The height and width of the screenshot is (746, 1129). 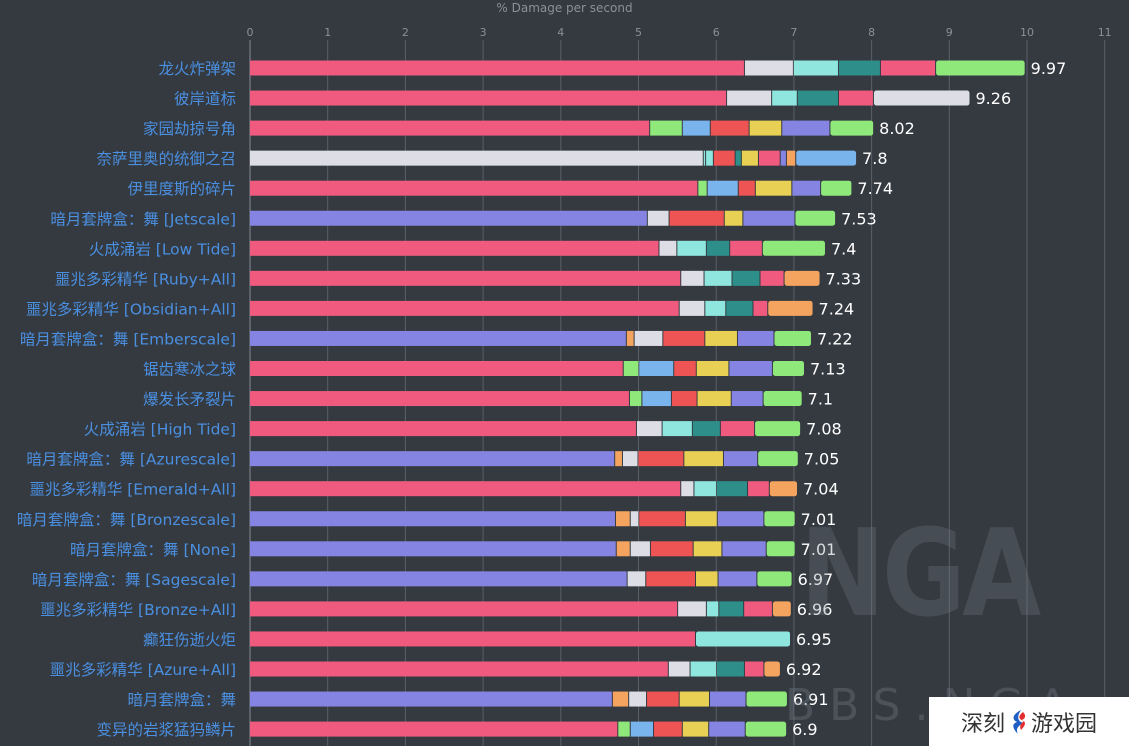 I want to click on total-value-label: 7.8, so click(x=874, y=158).